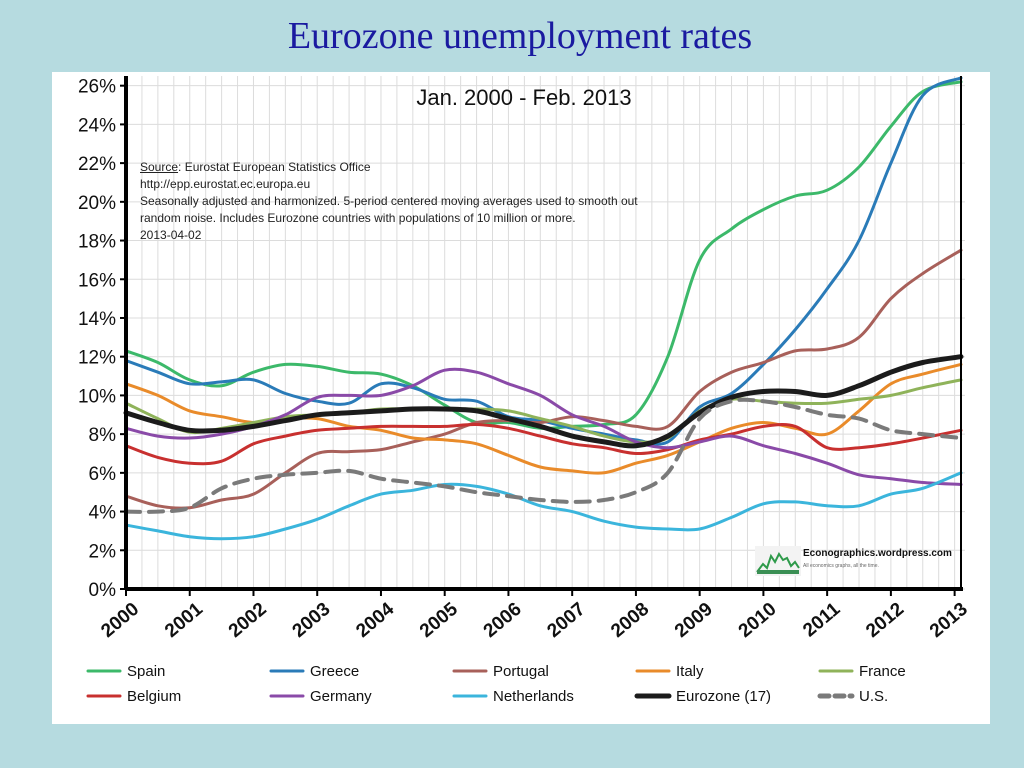 The width and height of the screenshot is (1024, 768). I want to click on chart-title: Jan. 2000 - Feb. 2013, so click(523, 97).